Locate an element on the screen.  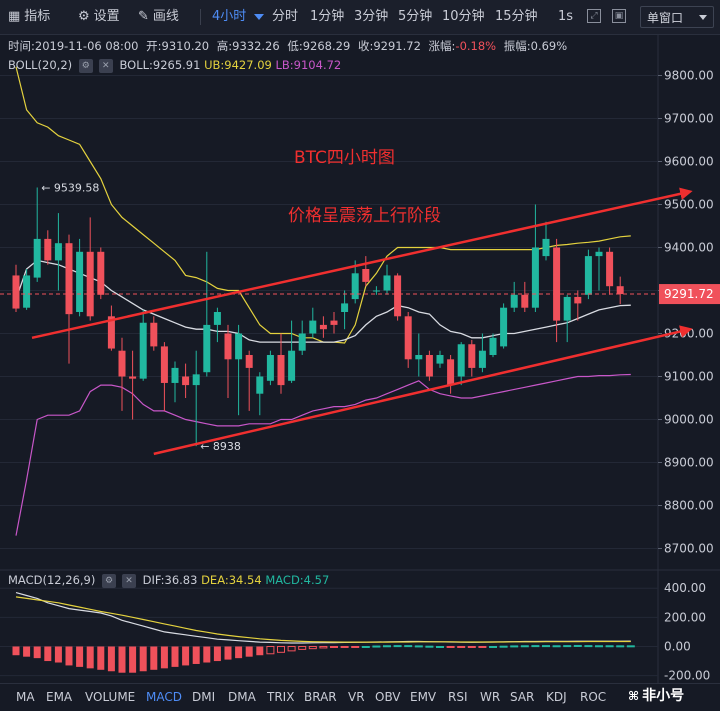
tab-sar: SAR is located at coordinates (522, 697).